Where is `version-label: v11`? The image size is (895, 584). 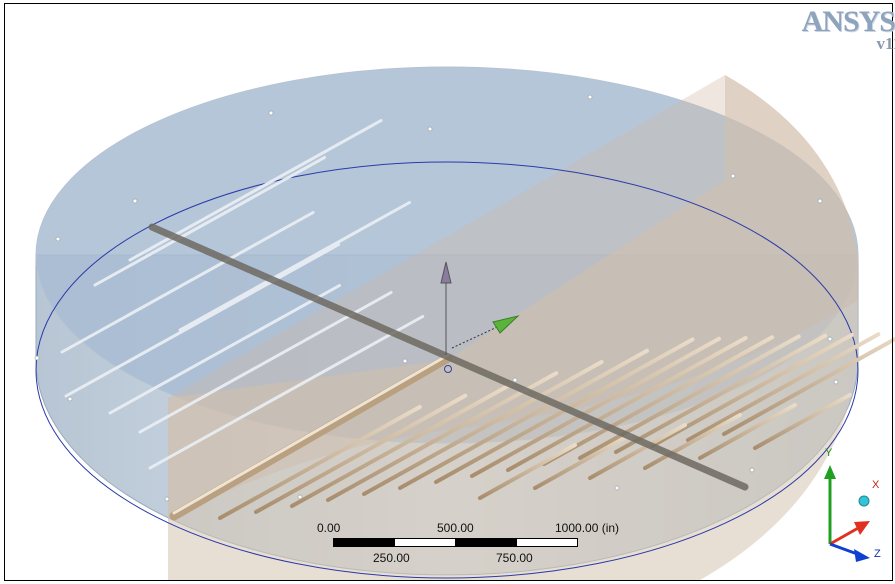
version-label: v11 is located at coordinates (885, 43).